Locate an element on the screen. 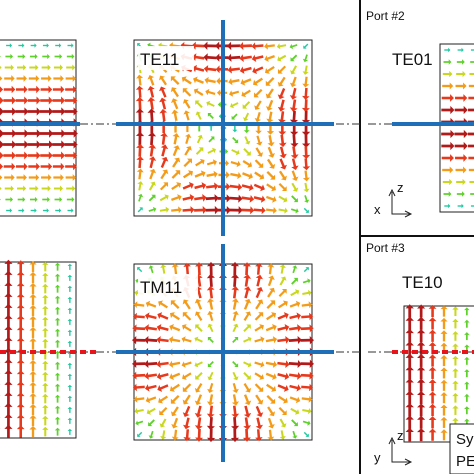  axis-label-port3-v: z is located at coordinates (400, 435).